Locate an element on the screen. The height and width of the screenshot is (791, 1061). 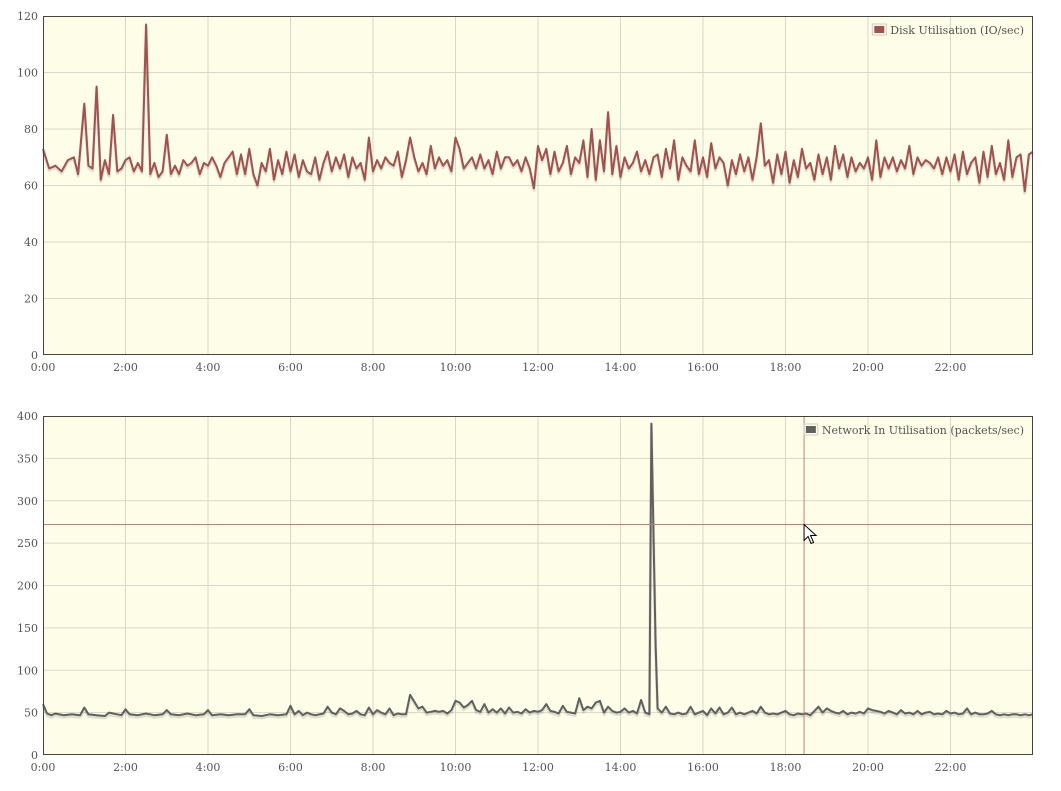
y-tick-label: 400 is located at coordinates (27, 416).